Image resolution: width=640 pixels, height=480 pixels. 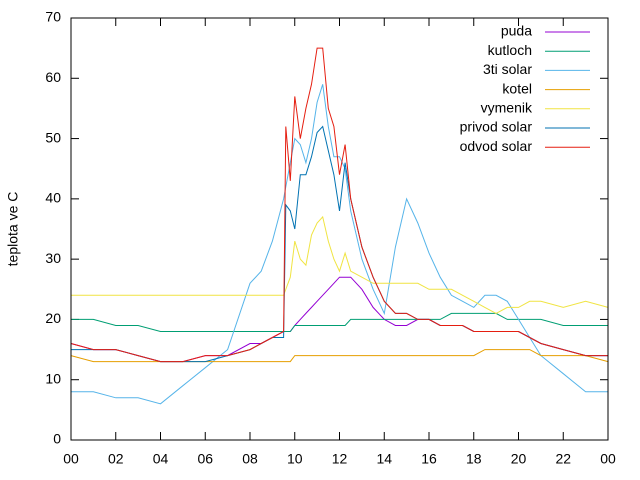 What do you see at coordinates (53, 77) in the screenshot?
I see `y-tick-label: 60` at bounding box center [53, 77].